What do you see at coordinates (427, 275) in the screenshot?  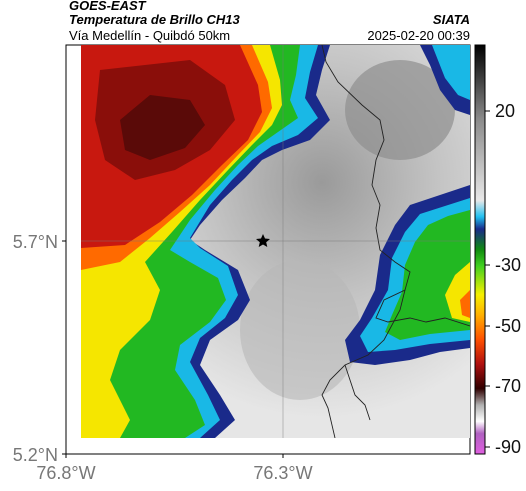 I see `storm-right-green` at bounding box center [427, 275].